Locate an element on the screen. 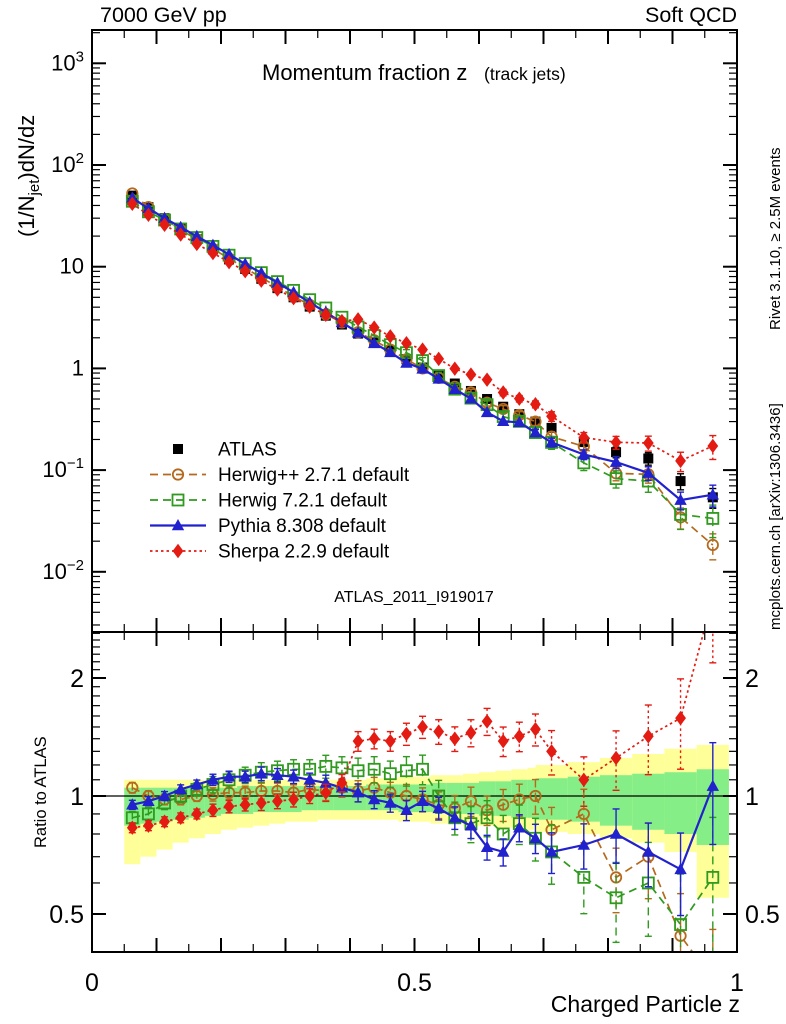 This screenshot has height=1024, width=786. ratio-y-axis-label: Ratio to ATLAS is located at coordinates (41, 792).